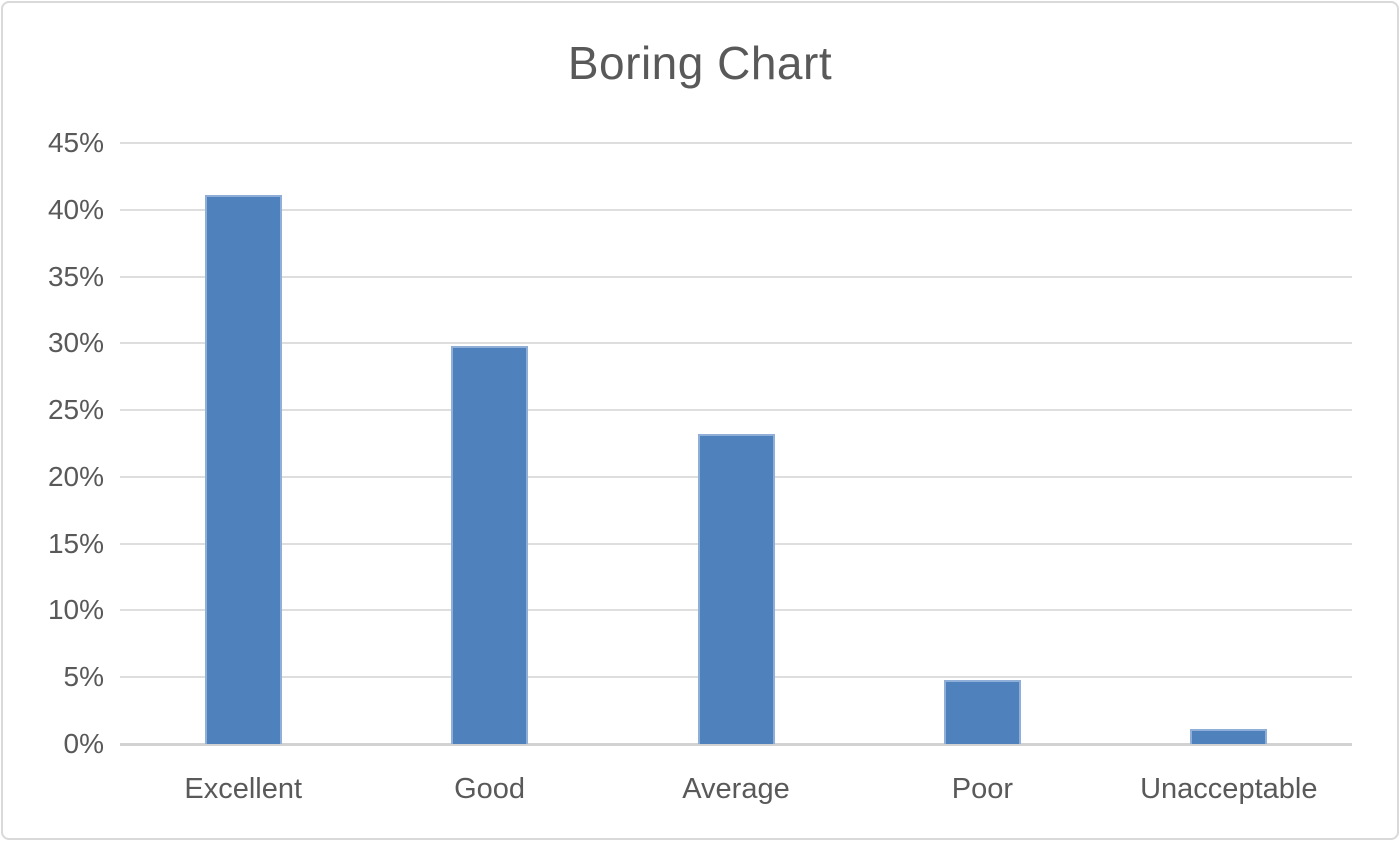 Image resolution: width=1400 pixels, height=841 pixels. What do you see at coordinates (736, 789) in the screenshot?
I see `x-category-label: Average` at bounding box center [736, 789].